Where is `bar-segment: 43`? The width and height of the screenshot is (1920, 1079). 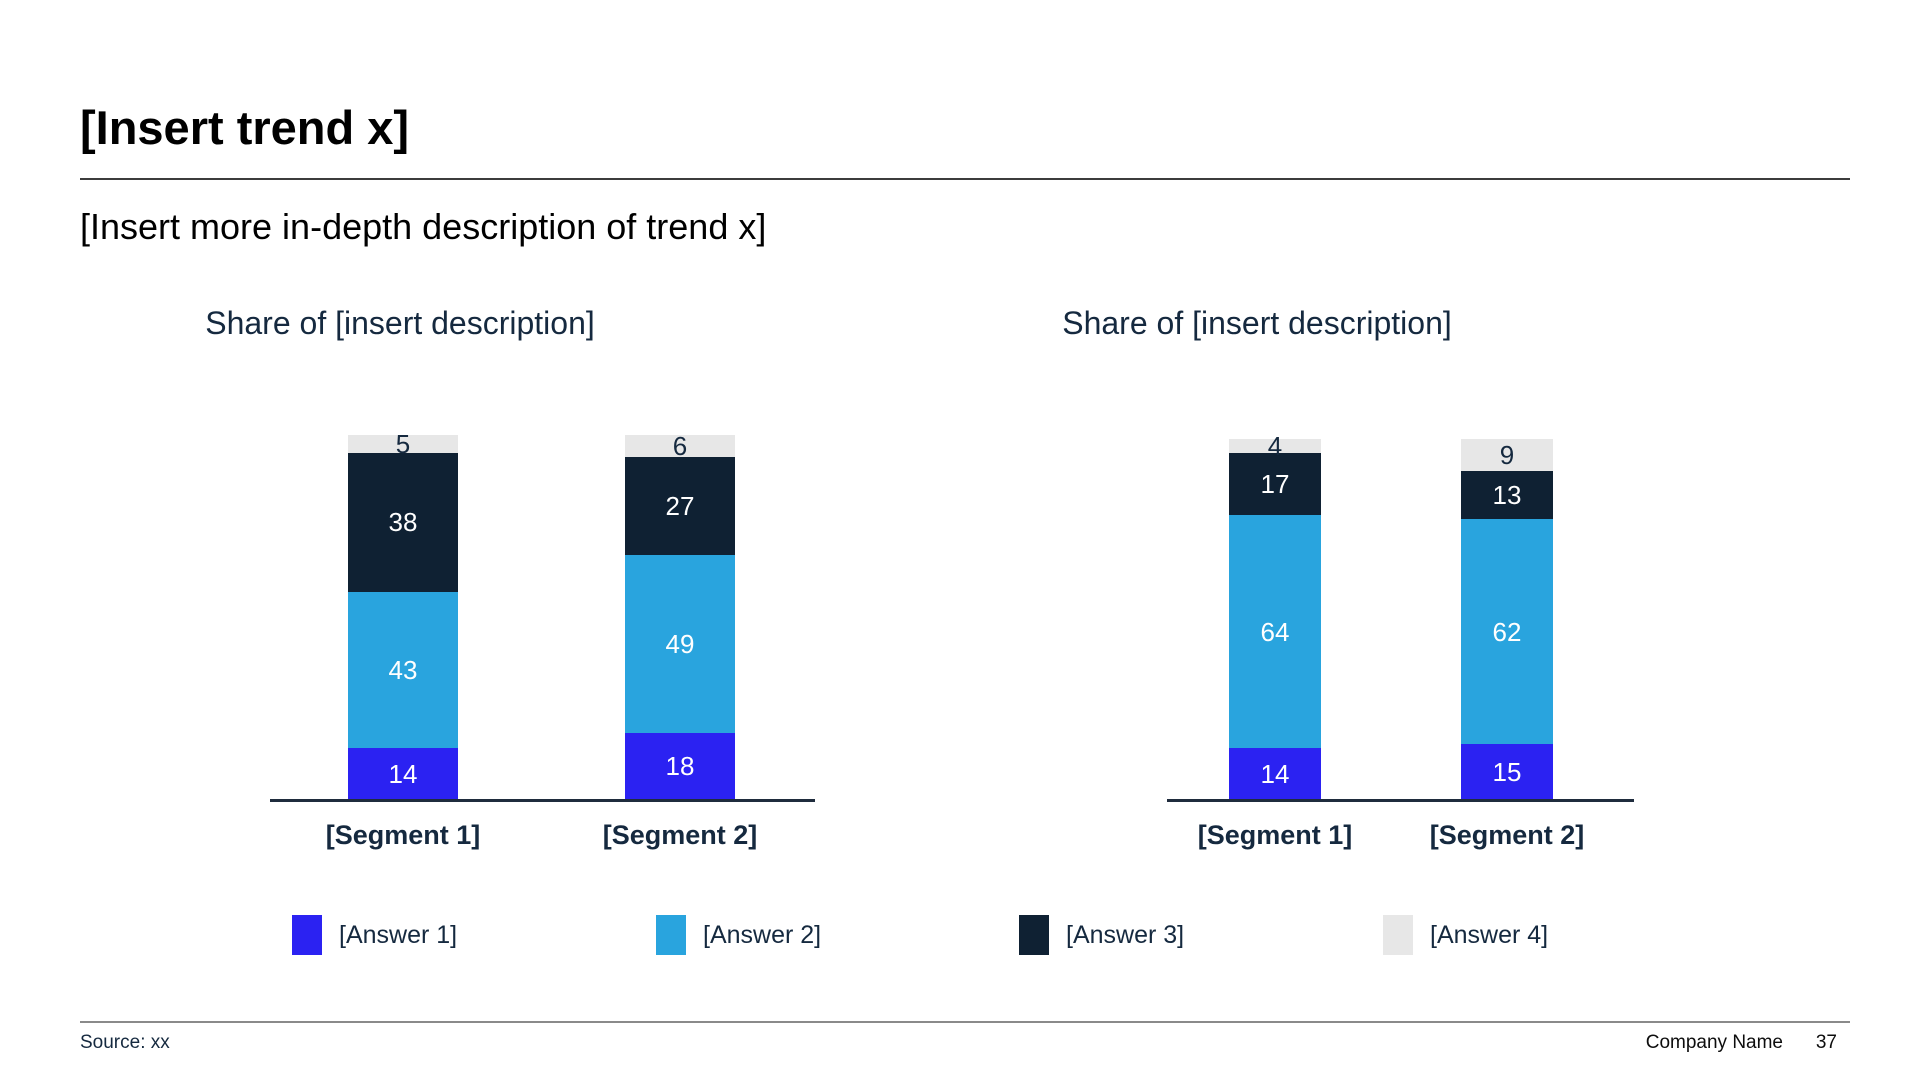 bar-segment: 43 is located at coordinates (403, 670).